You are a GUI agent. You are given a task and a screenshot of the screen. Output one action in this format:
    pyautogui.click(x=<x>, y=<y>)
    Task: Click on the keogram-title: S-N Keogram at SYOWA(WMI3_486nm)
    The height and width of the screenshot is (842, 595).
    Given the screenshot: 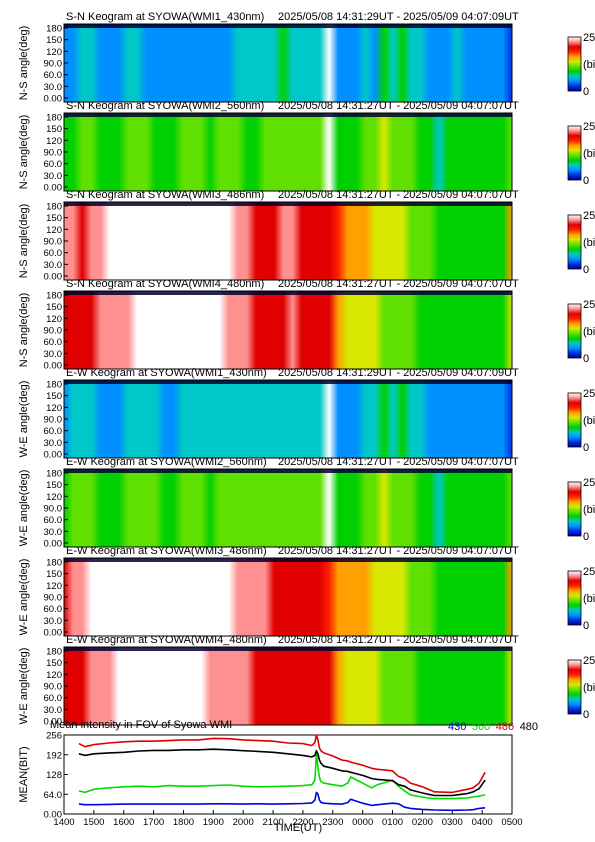 What is the action you would take?
    pyautogui.click(x=165, y=195)
    